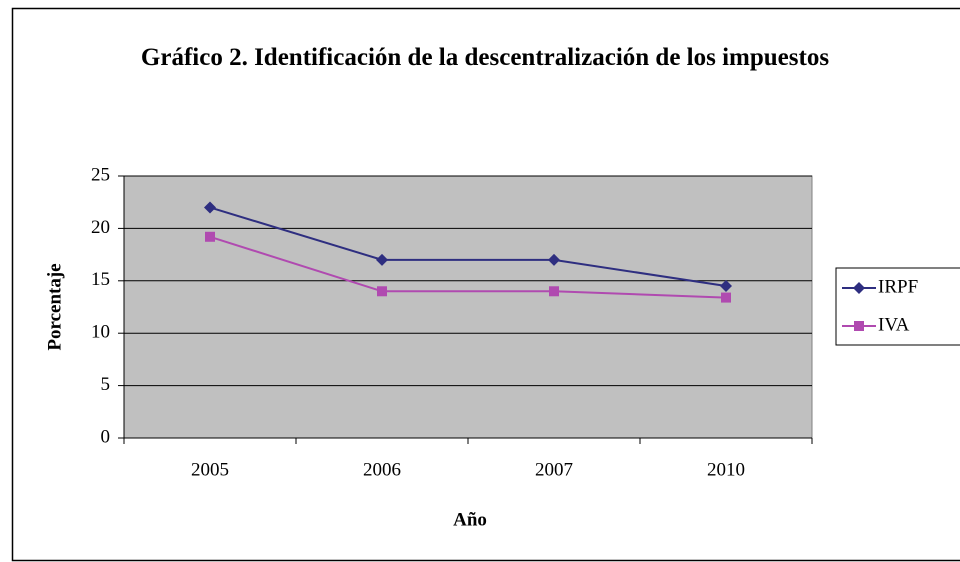 Image resolution: width=960 pixels, height=562 pixels. What do you see at coordinates (210, 469) in the screenshot?
I see `x-tick-label: 2005` at bounding box center [210, 469].